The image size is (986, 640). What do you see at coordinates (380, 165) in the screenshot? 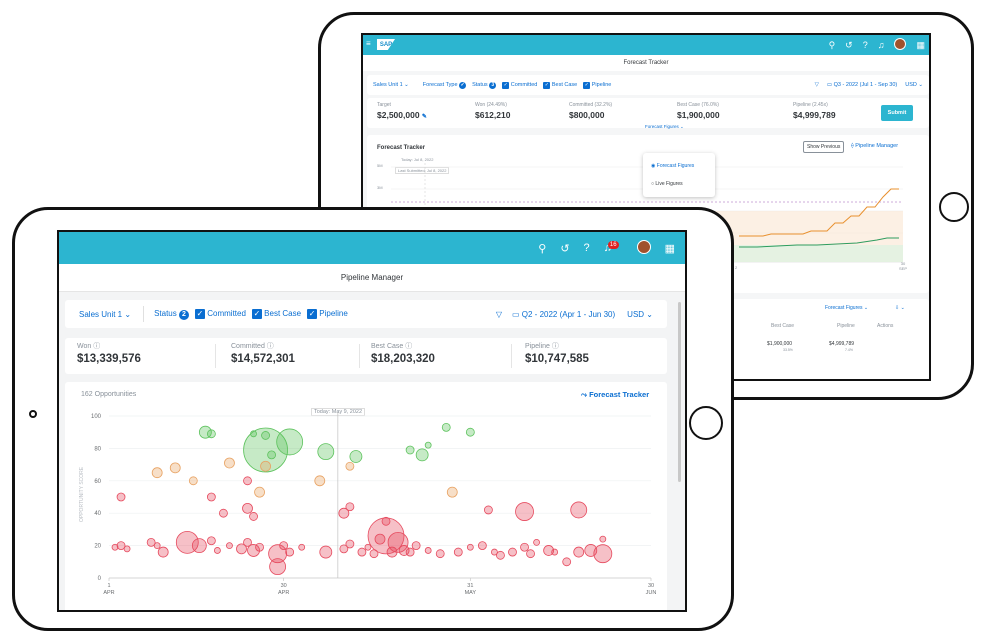
I see `y-tick-label: 5M` at bounding box center [380, 165].